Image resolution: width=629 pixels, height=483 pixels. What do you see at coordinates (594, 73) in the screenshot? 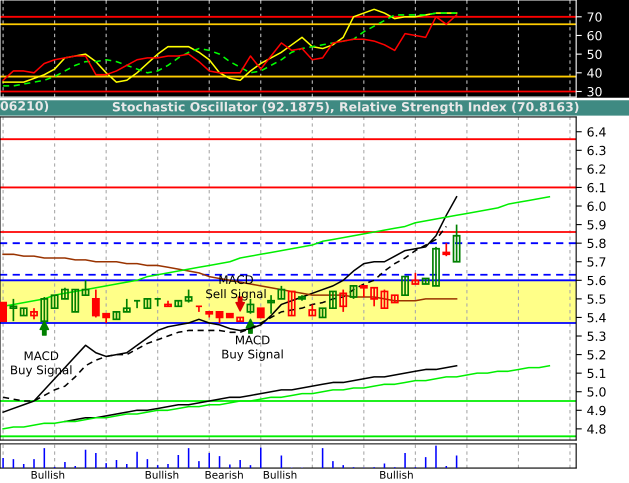
I see `y-tick-label: 40` at bounding box center [594, 73].